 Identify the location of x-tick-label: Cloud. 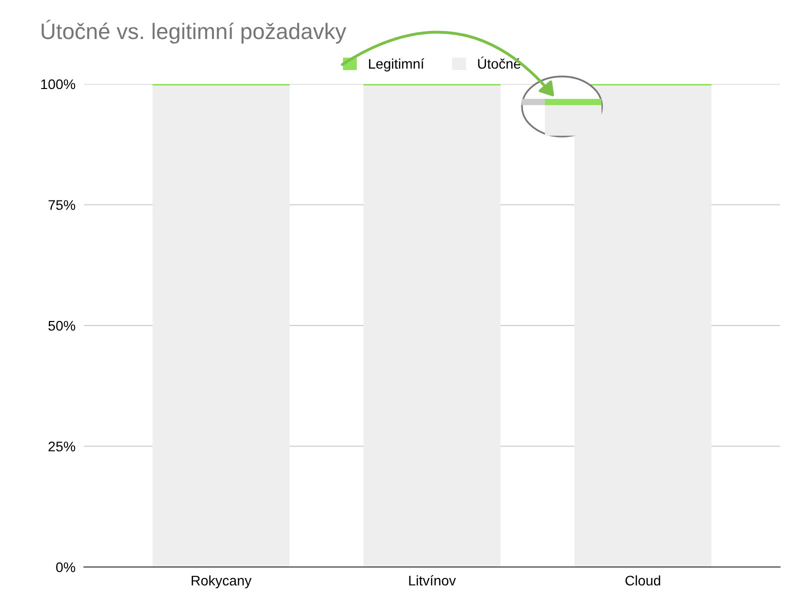
(642, 580).